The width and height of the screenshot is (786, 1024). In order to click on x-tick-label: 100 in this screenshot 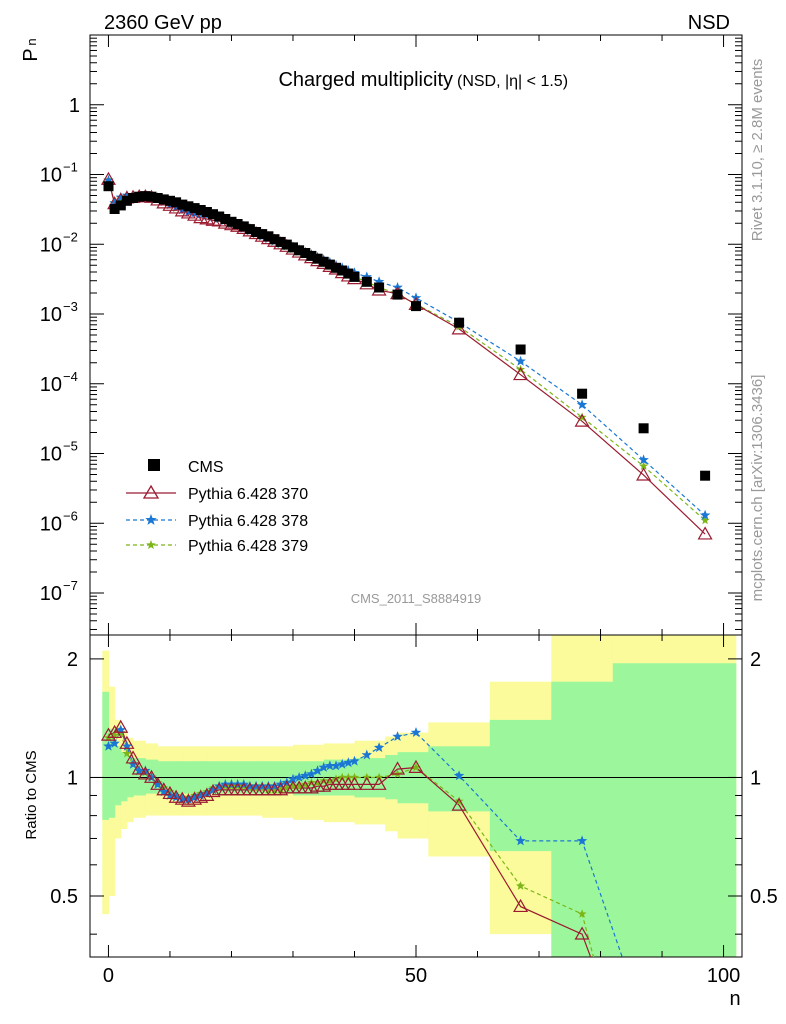, I will do `click(723, 976)`.